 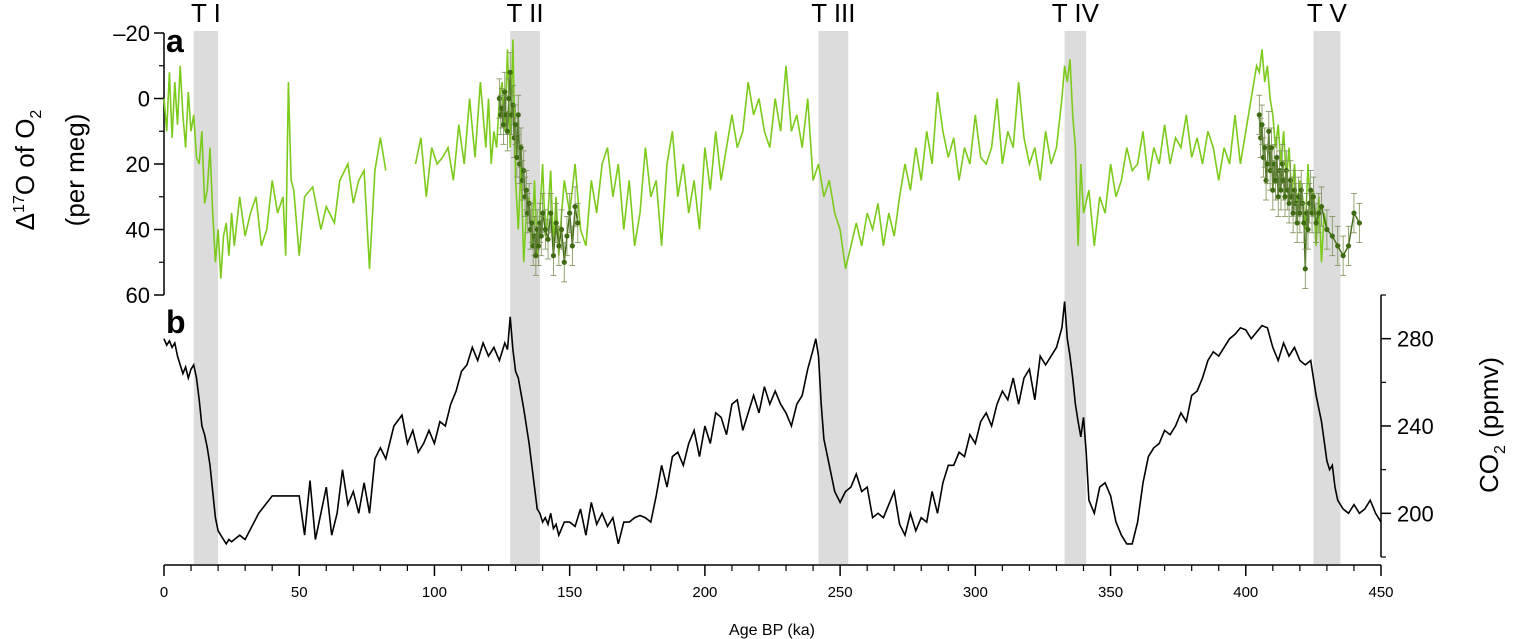 I want to click on x-tick-label: 350, so click(x=1110, y=592).